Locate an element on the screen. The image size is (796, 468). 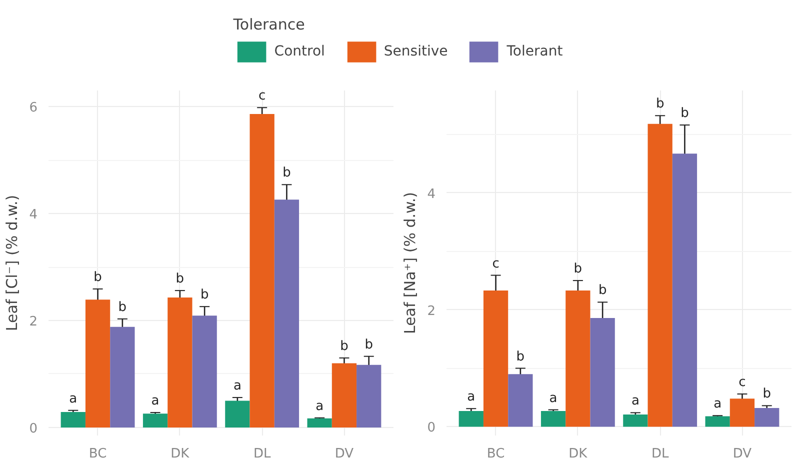
legend-title: Tolerance is located at coordinates (269, 25).